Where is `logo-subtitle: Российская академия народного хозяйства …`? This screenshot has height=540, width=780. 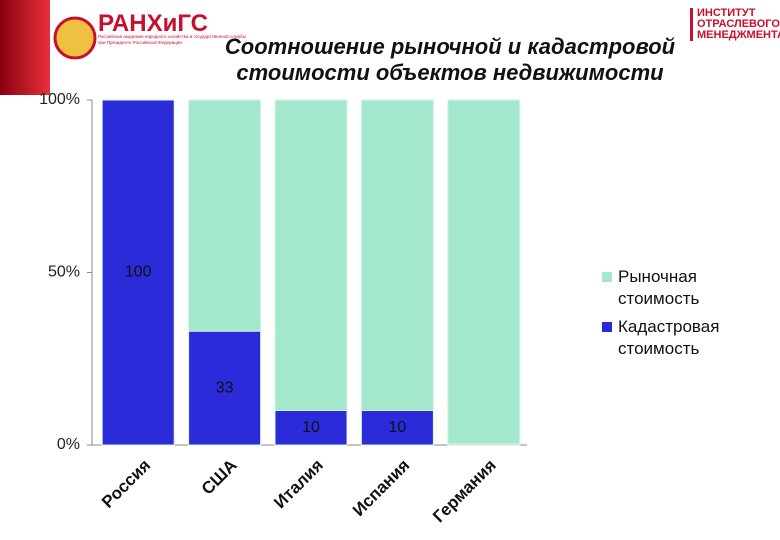 logo-subtitle: Российская академия народного хозяйства … is located at coordinates (172, 39).